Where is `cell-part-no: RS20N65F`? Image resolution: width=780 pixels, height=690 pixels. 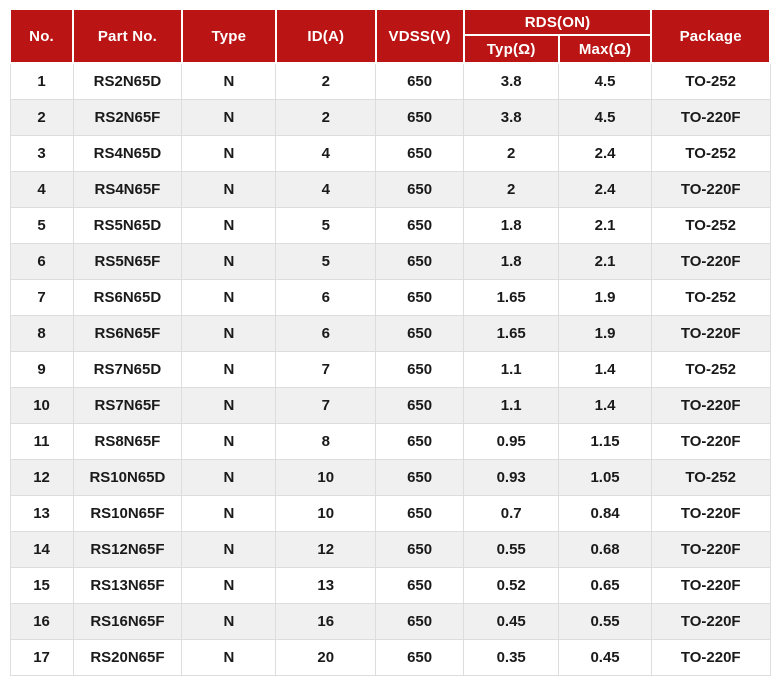 cell-part-no: RS20N65F is located at coordinates (127, 657).